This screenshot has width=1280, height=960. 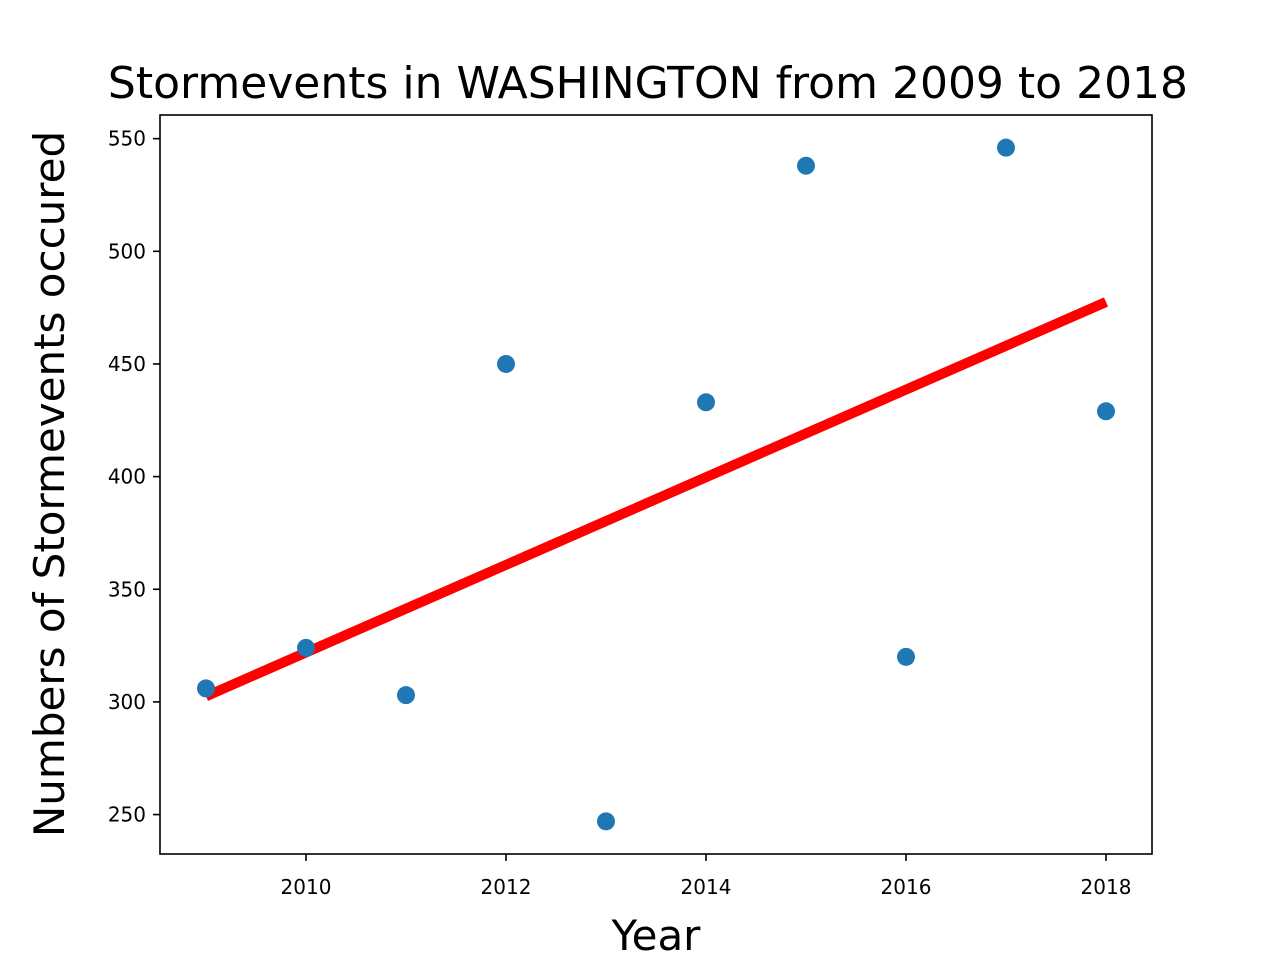 I want to click on x-tick-label: 2018, so click(x=1106, y=887).